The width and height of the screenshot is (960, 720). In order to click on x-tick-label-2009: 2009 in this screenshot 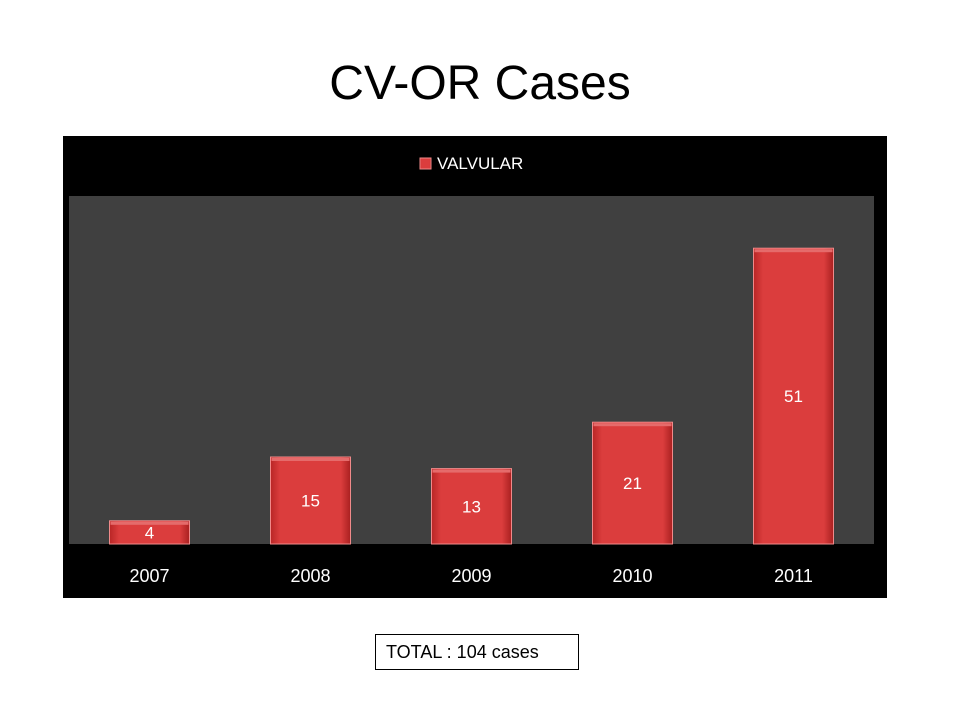, I will do `click(471, 576)`.